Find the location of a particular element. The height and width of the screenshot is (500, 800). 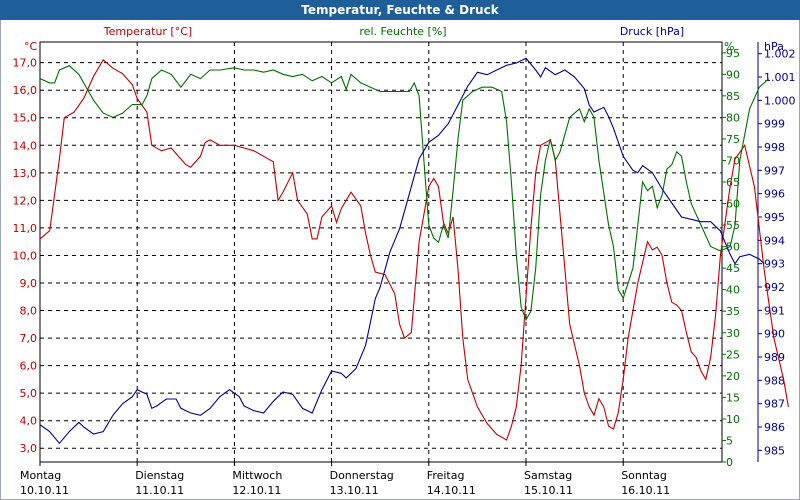

day-label: Samstag is located at coordinates (548, 475).